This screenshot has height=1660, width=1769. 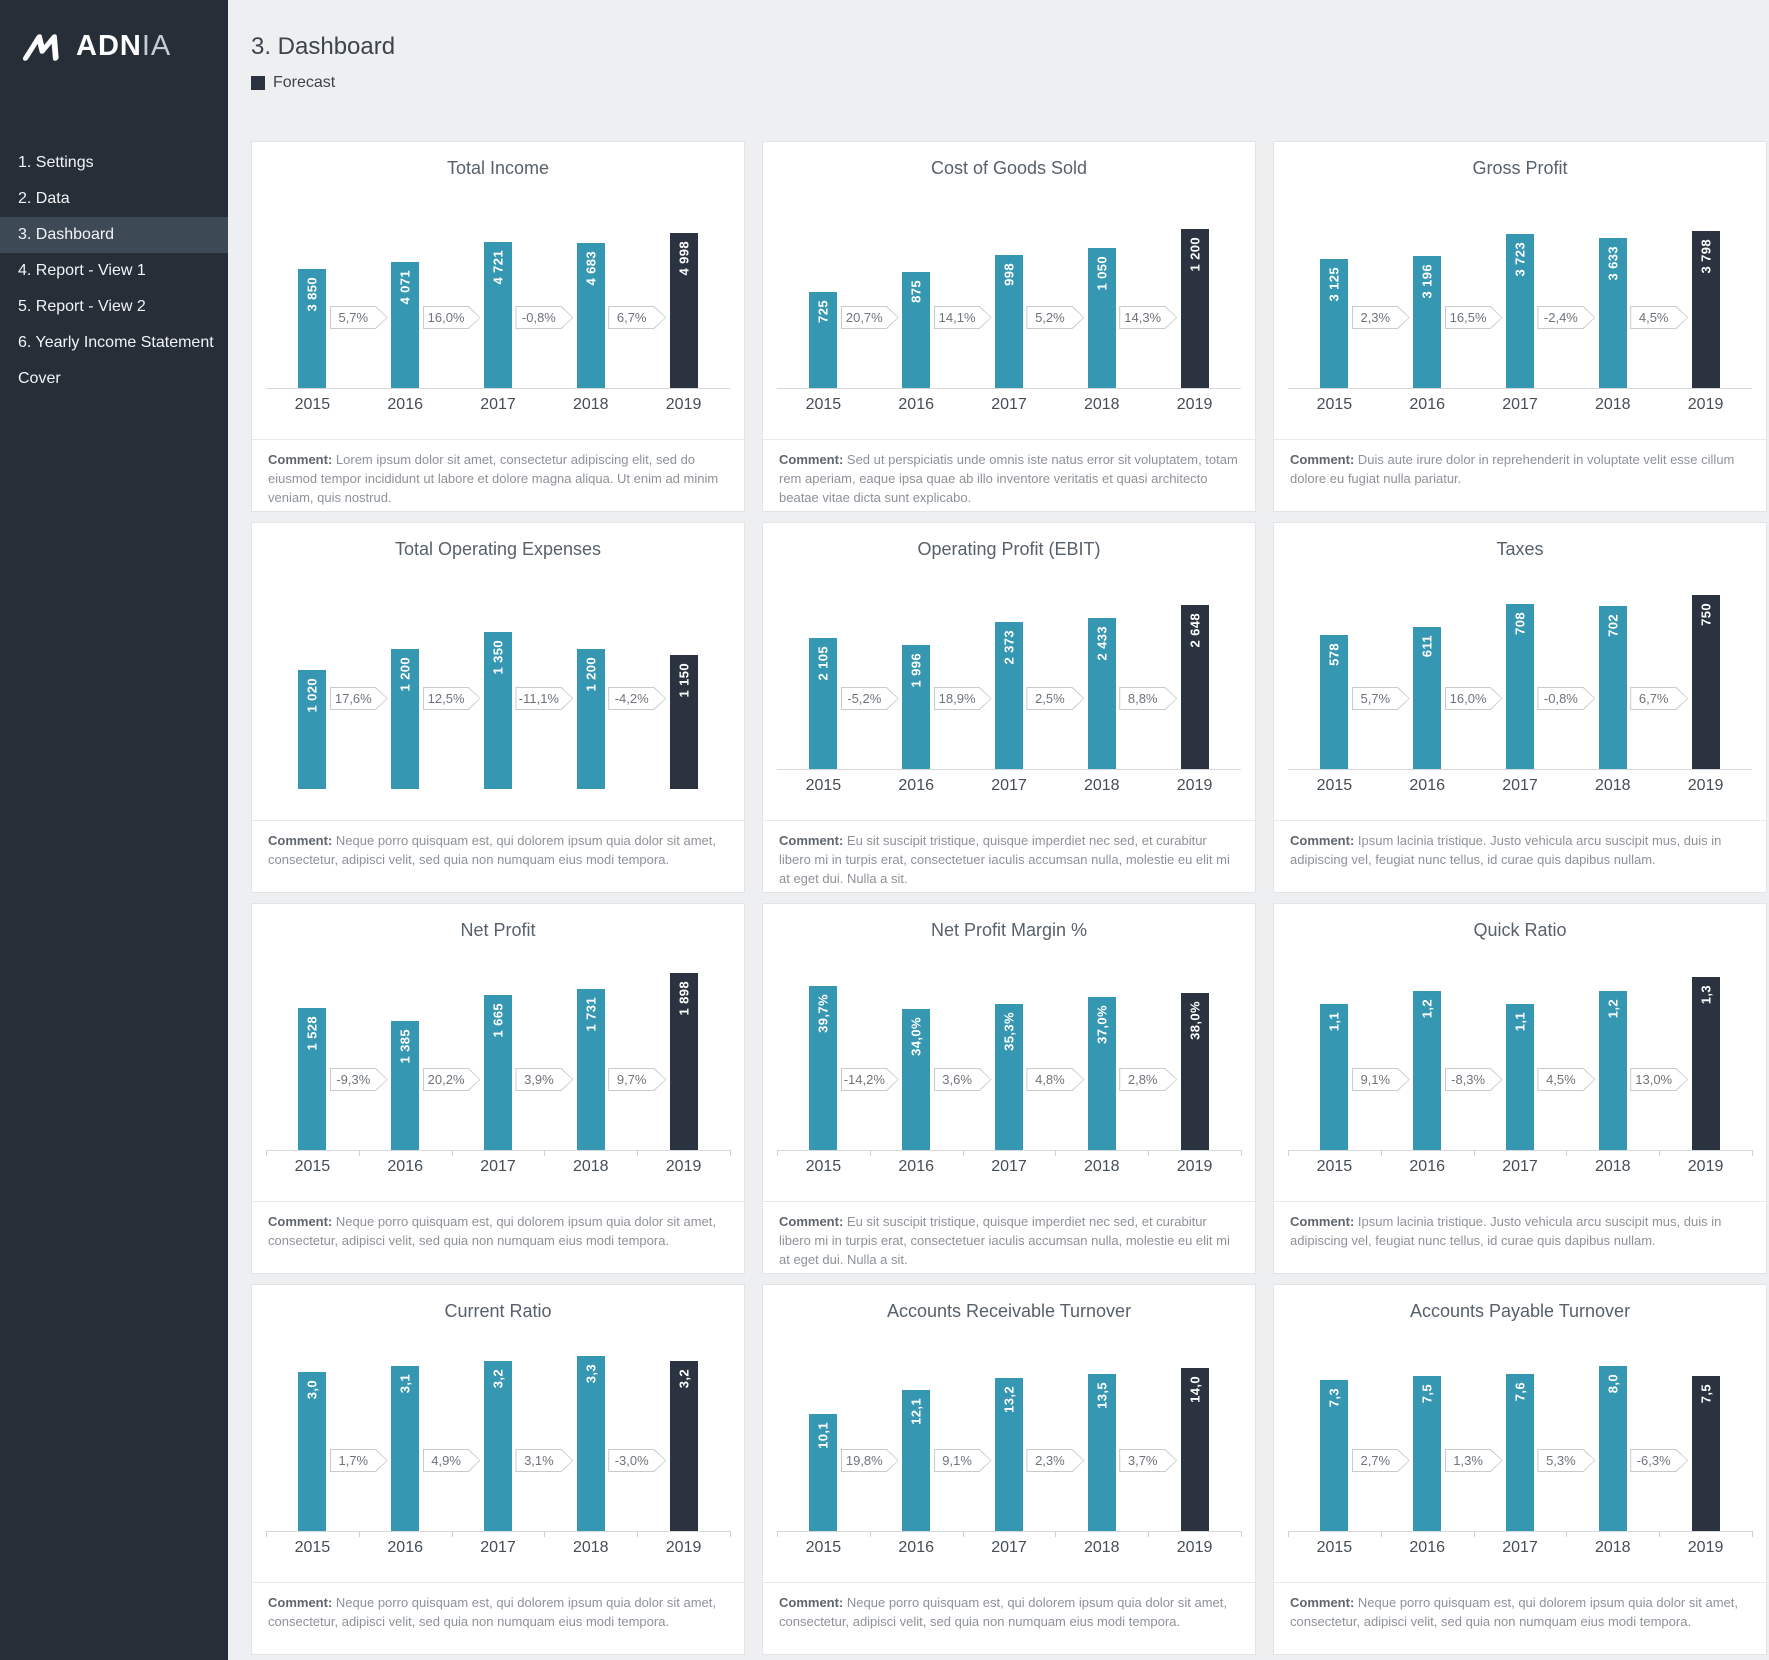 What do you see at coordinates (451, 698) in the screenshot?
I see `change-arrow: 12,5%` at bounding box center [451, 698].